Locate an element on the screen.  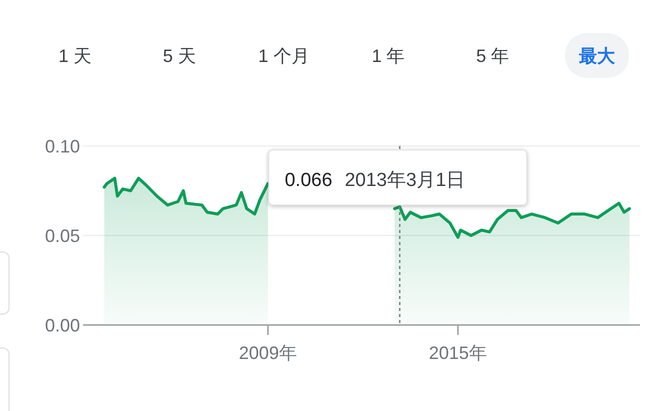
x-tick-label: 2015年 is located at coordinates (457, 353).